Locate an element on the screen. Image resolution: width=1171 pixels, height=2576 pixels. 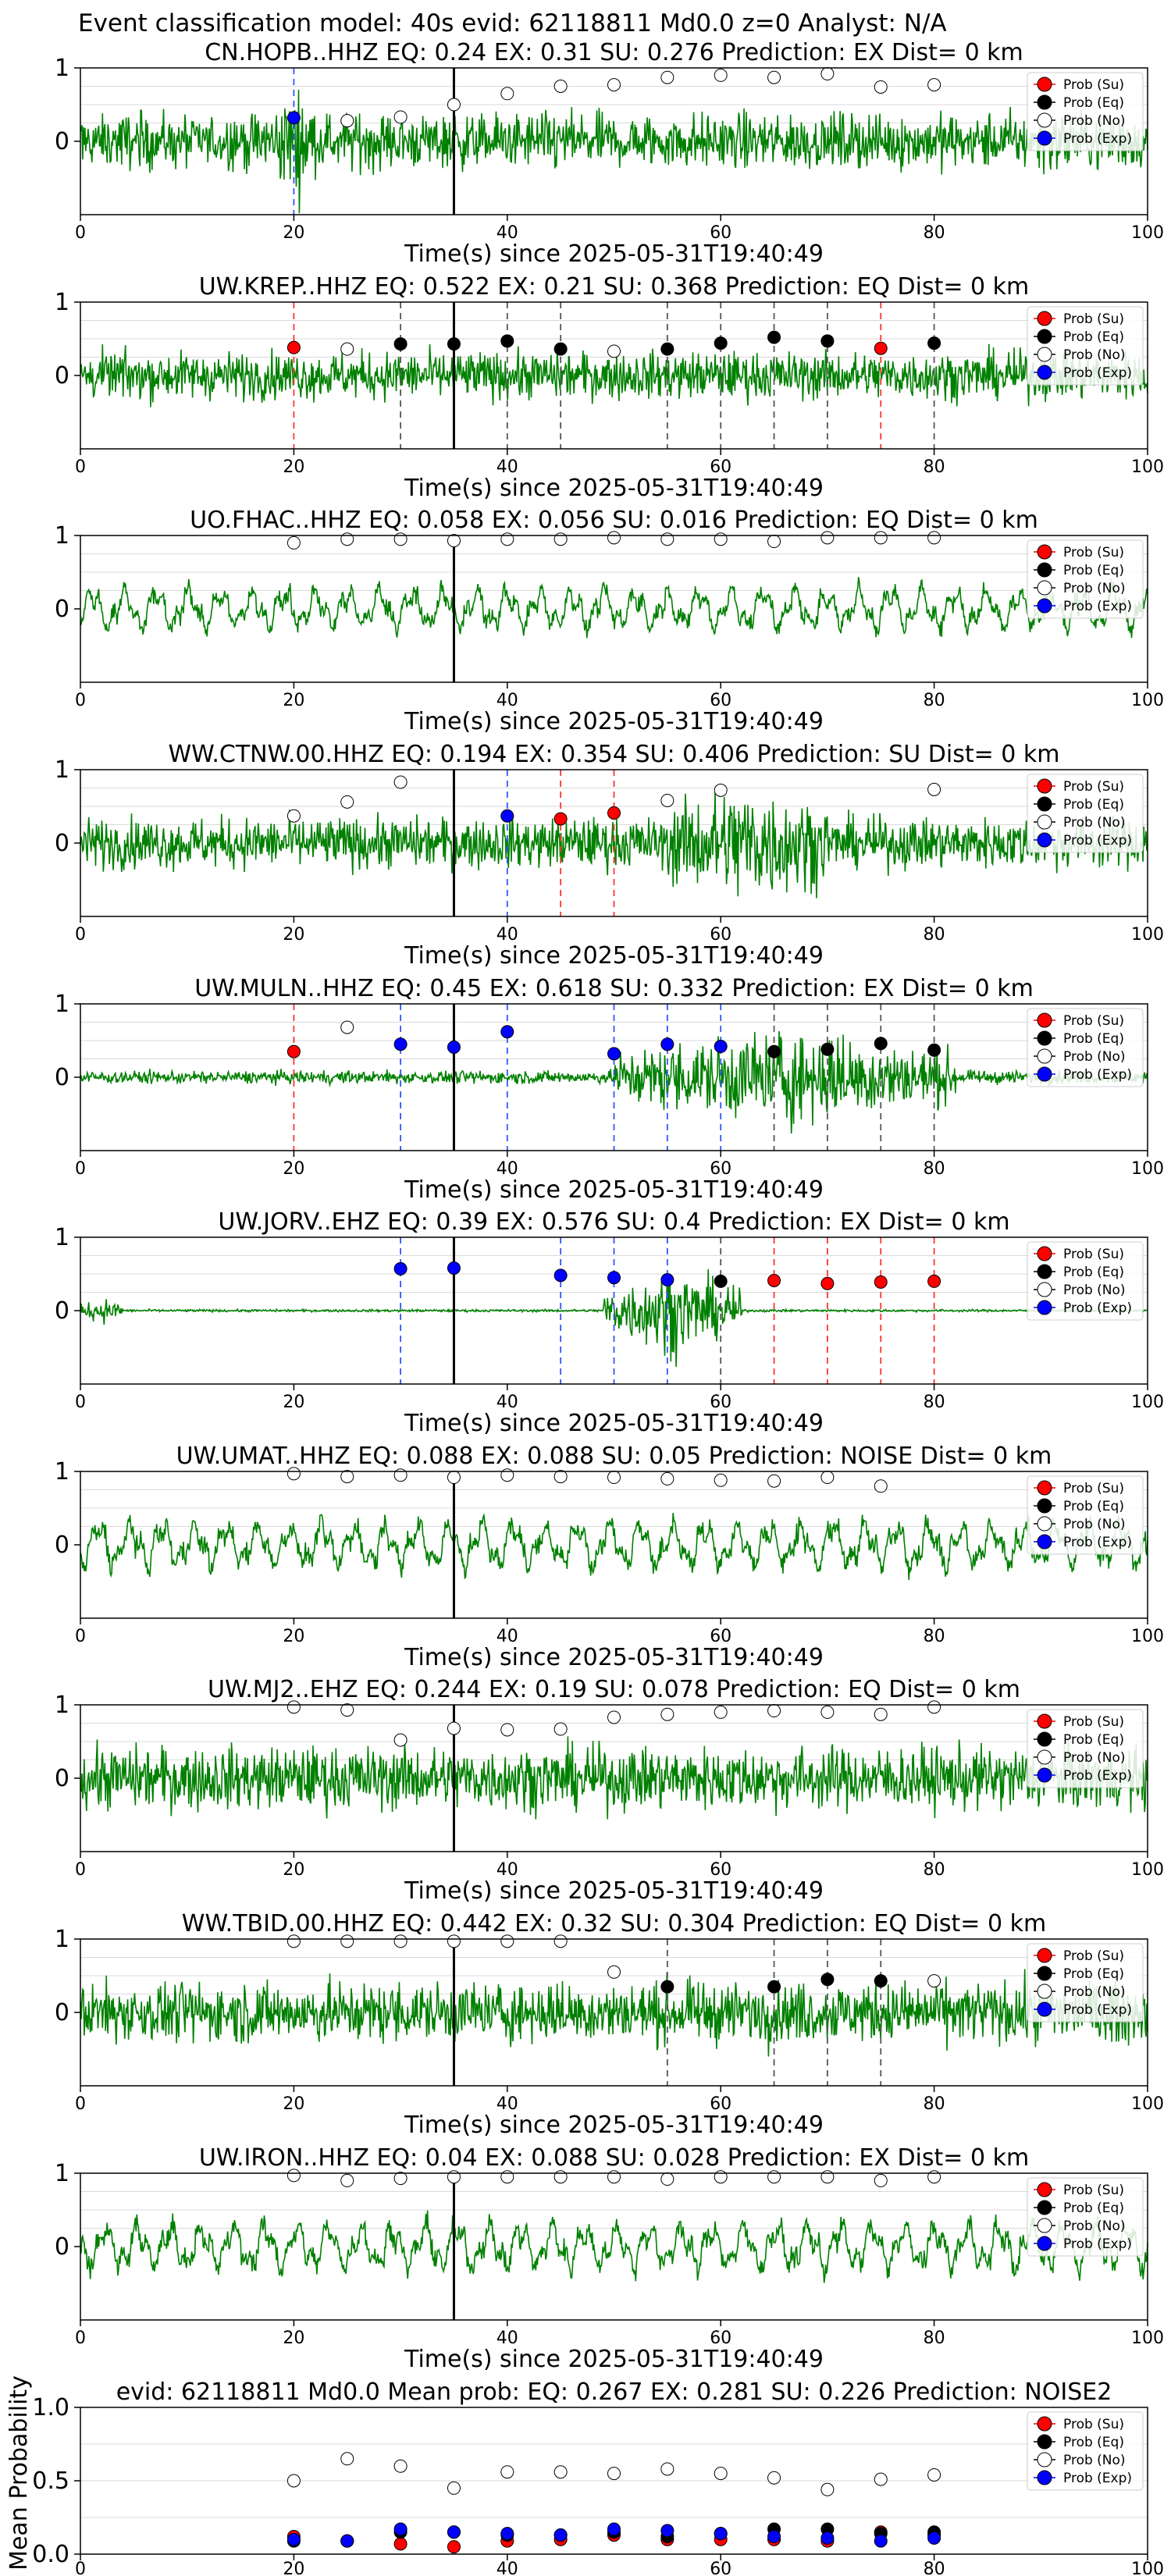
y-tick-label: 1 is located at coordinates (62, 770).